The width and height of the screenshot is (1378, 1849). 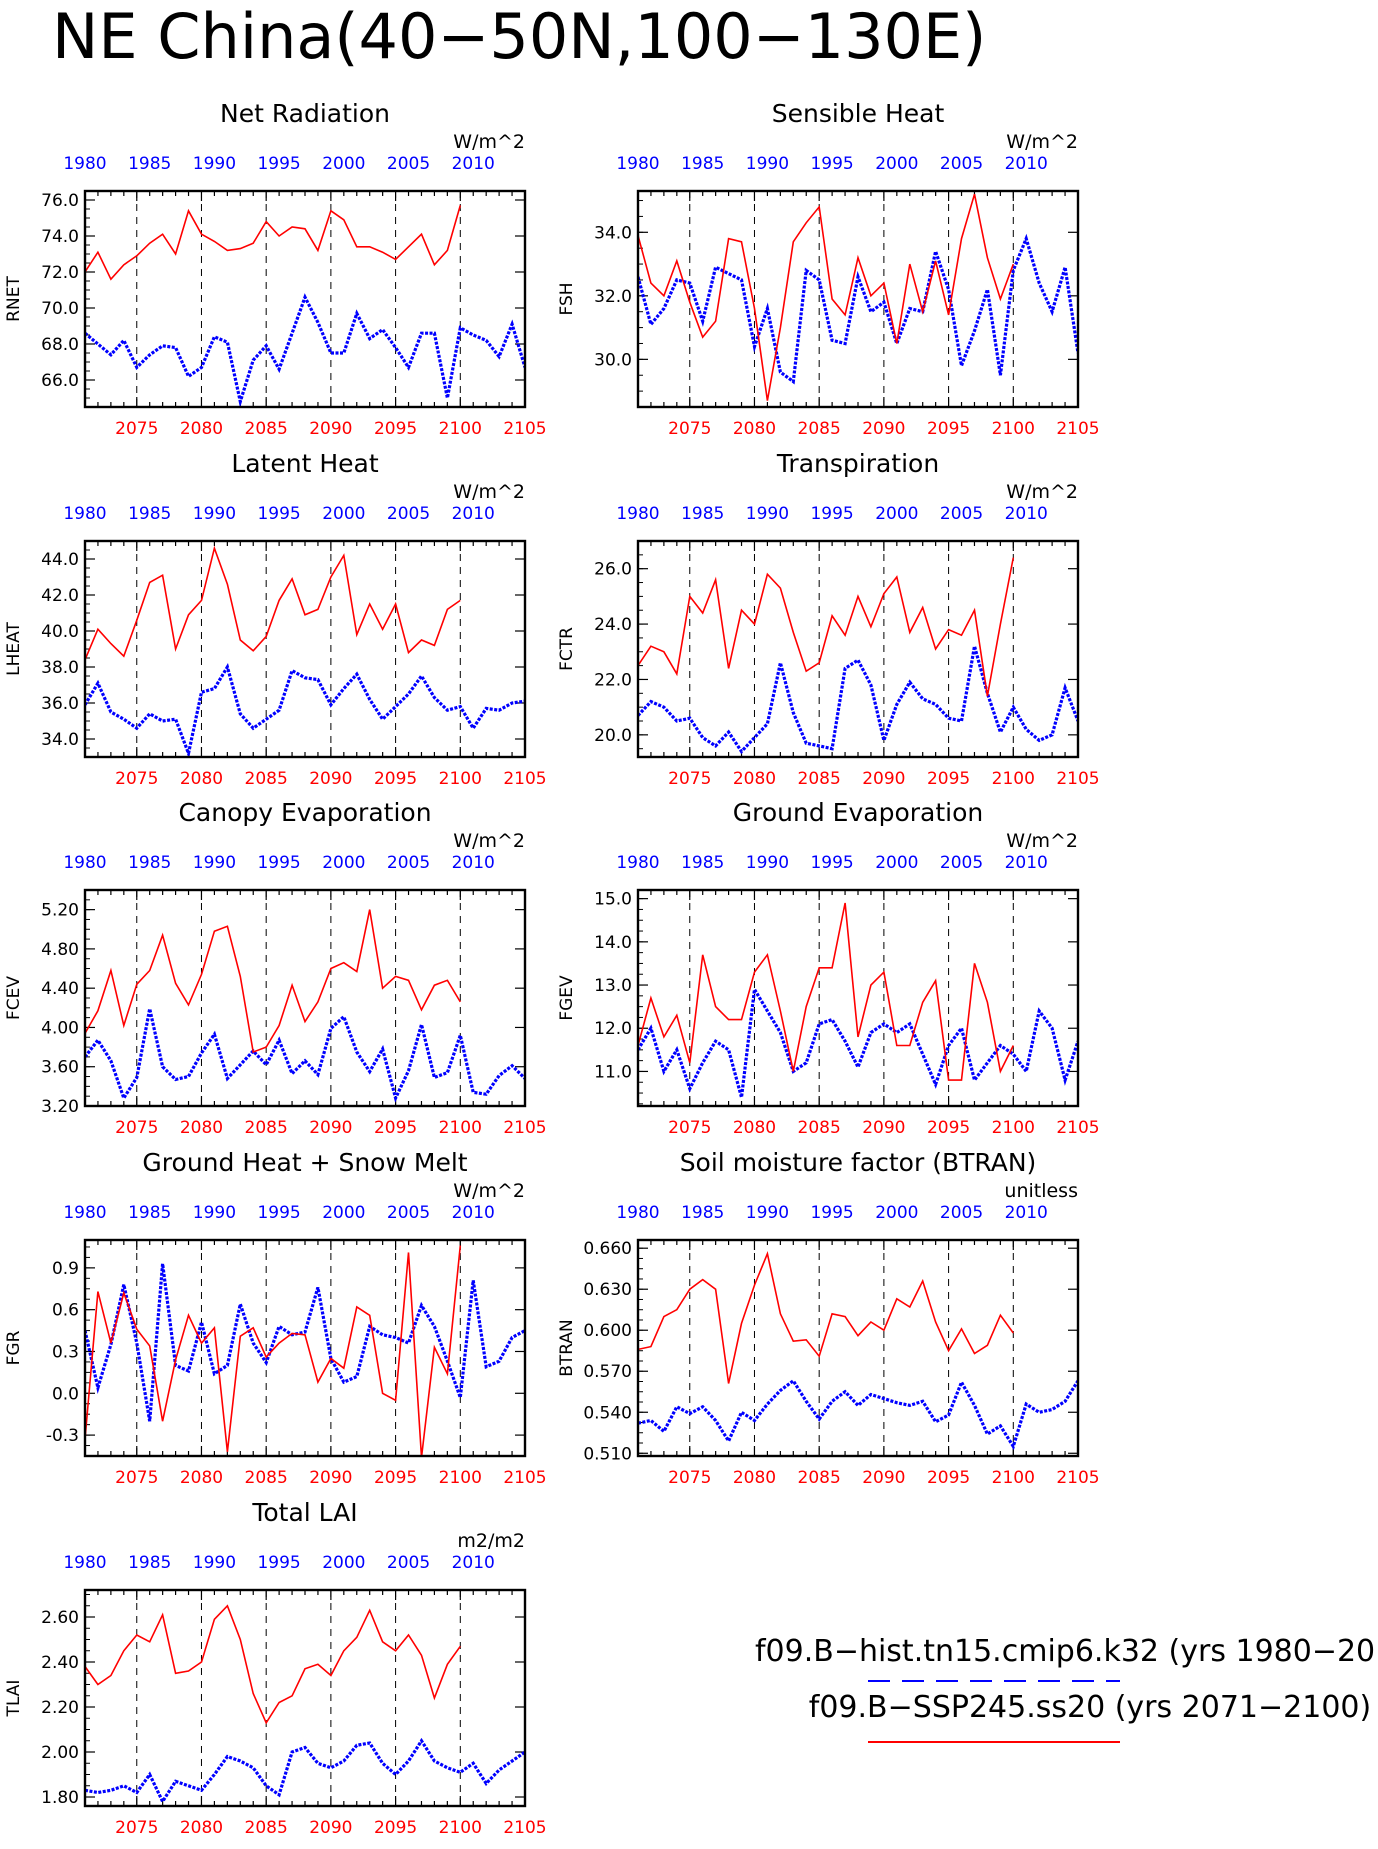 What do you see at coordinates (607, 1372) in the screenshot?
I see `y-tick-label: 0.570` at bounding box center [607, 1372].